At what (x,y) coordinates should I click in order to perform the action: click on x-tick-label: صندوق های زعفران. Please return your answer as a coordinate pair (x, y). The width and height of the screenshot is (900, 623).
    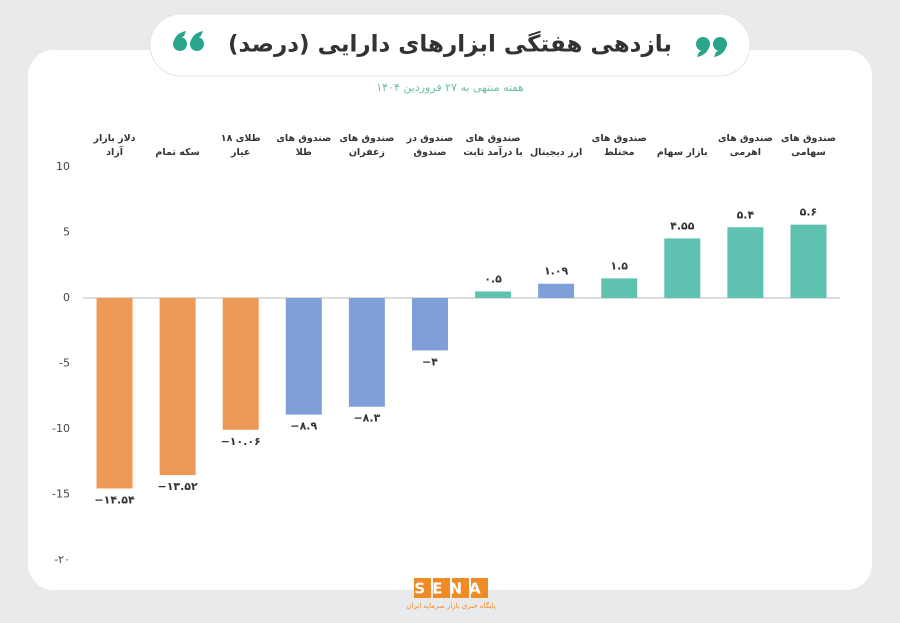
    Looking at the image, I should click on (367, 145).